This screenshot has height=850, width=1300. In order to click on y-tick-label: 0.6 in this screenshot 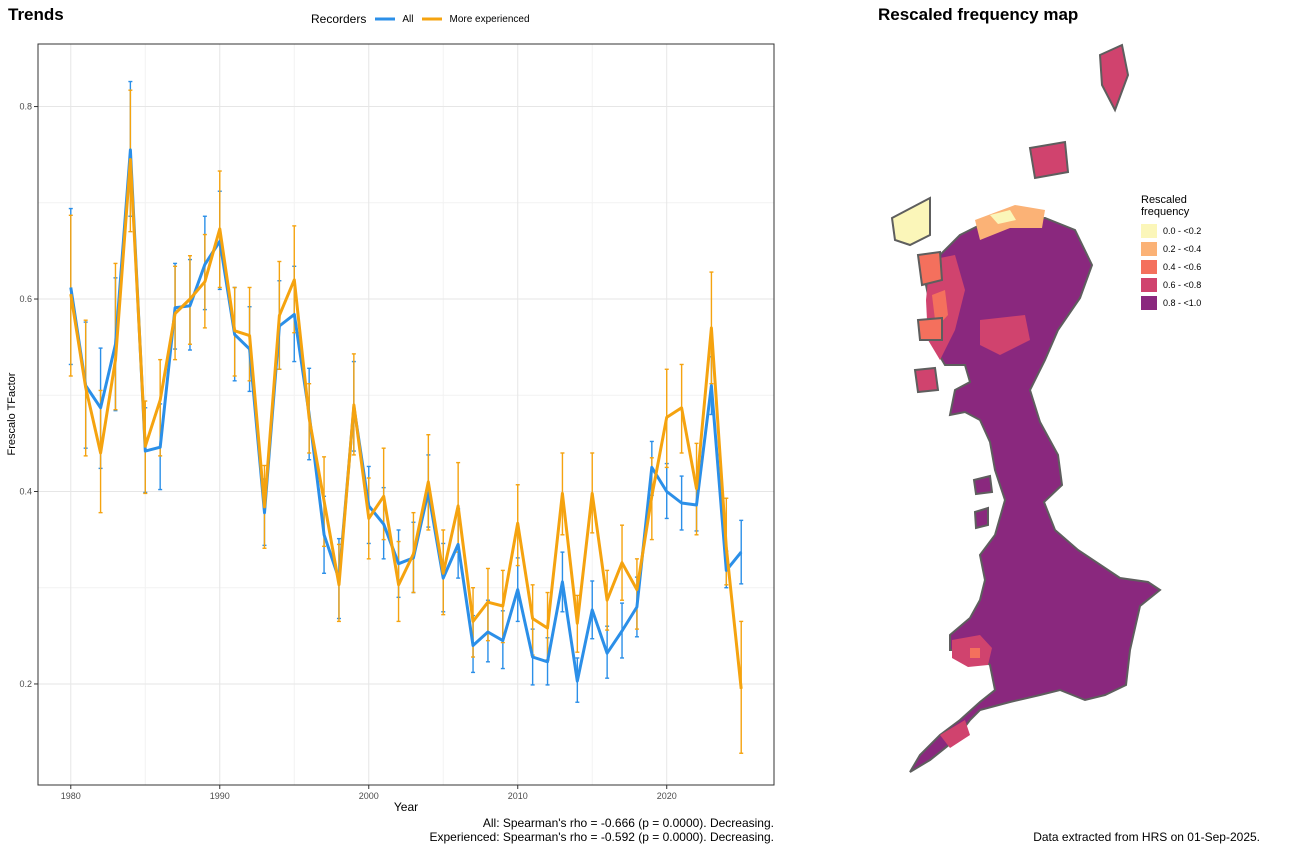, I will do `click(25, 299)`.